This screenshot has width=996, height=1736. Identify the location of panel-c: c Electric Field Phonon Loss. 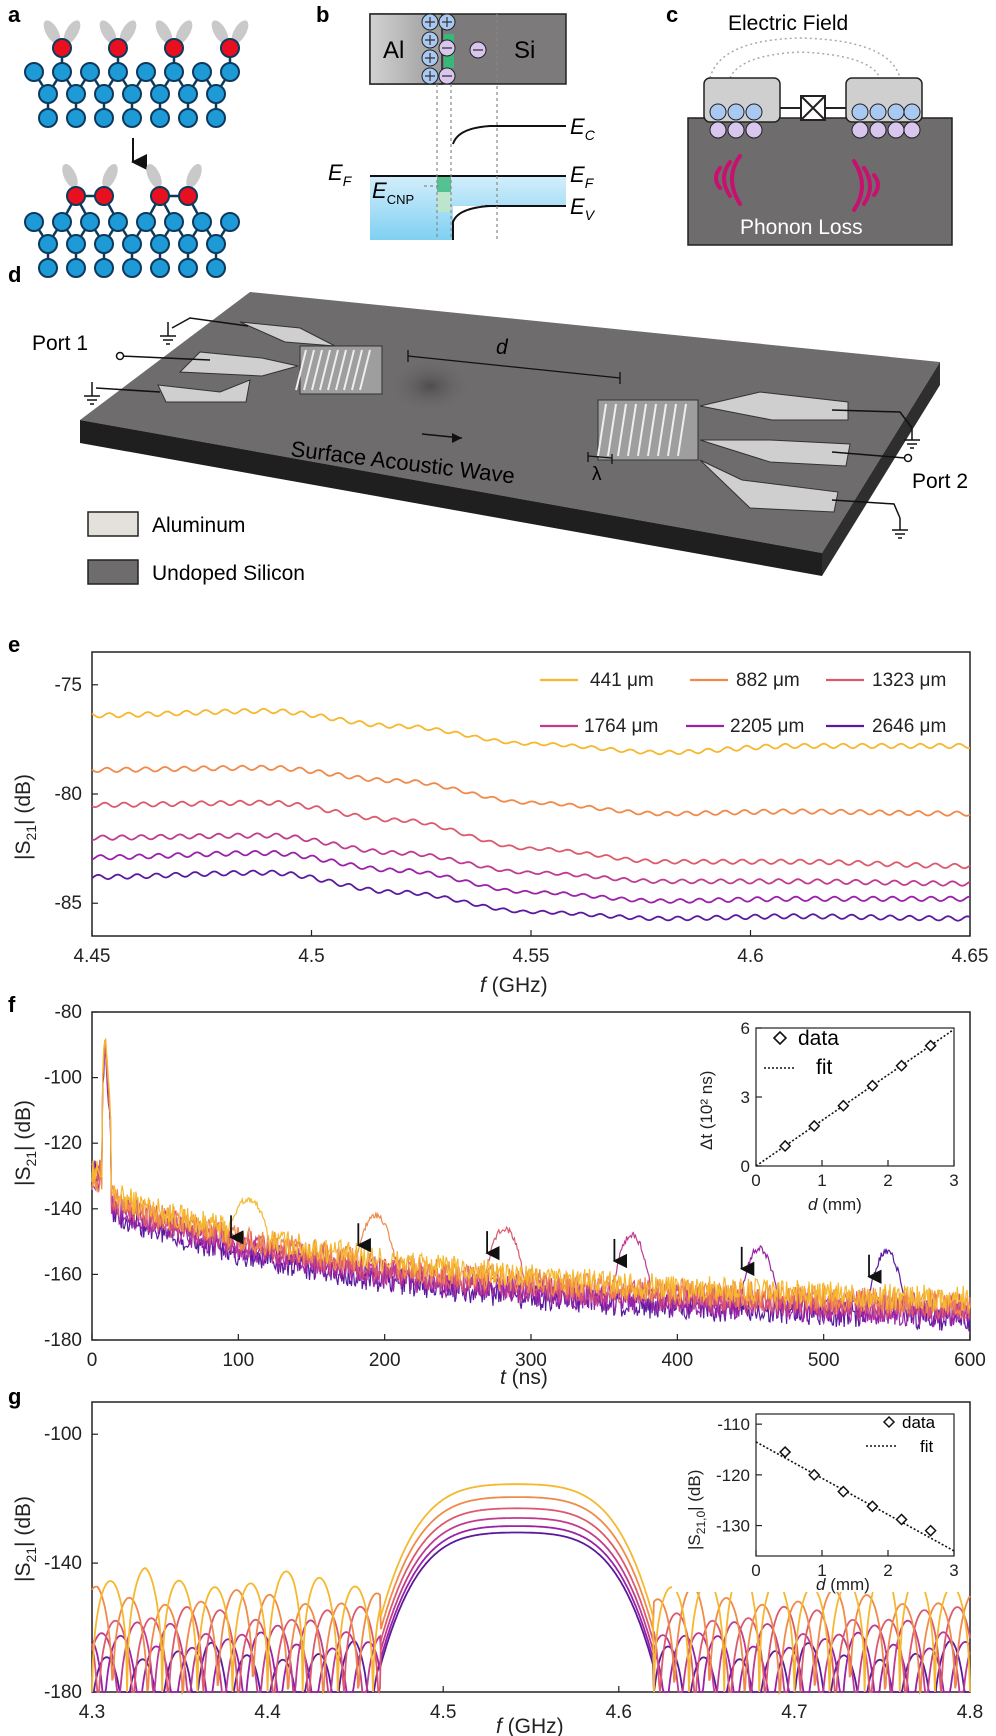
(809, 124).